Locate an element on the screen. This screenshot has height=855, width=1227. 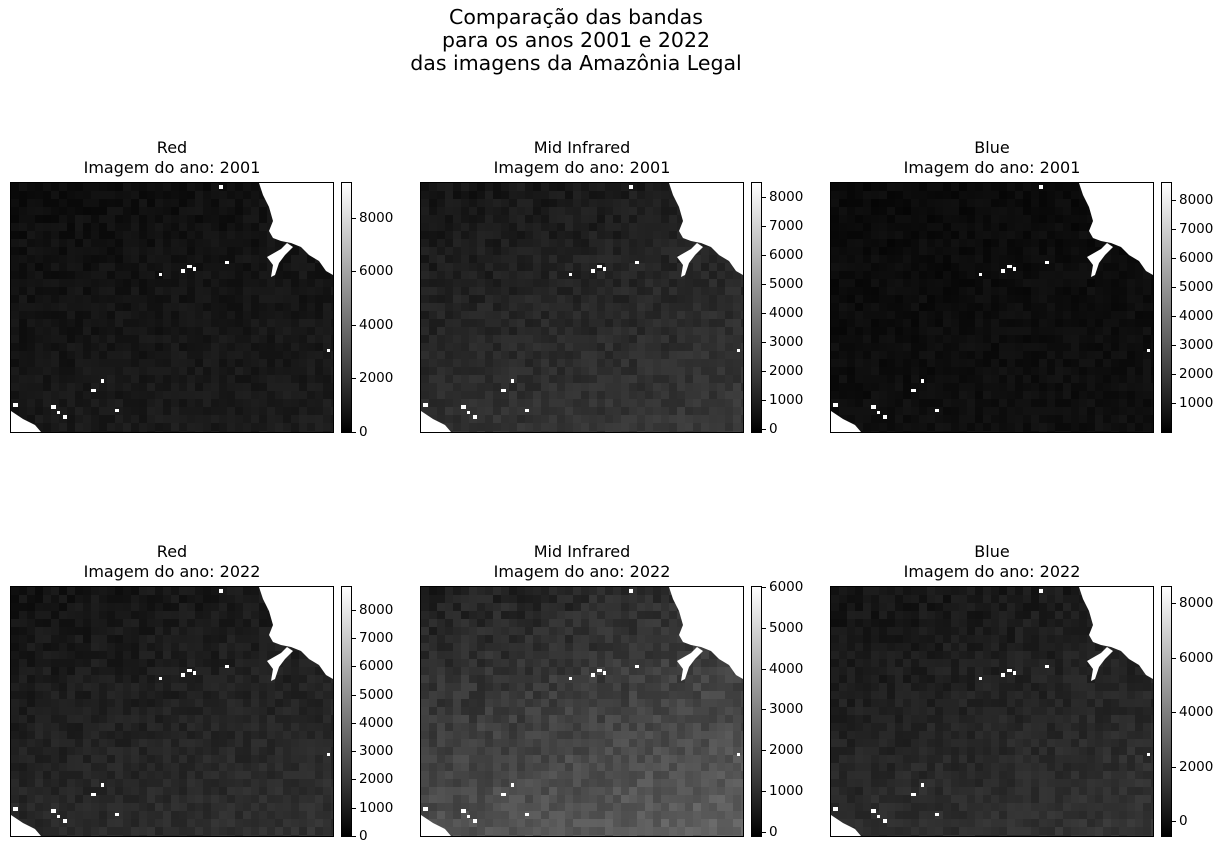
saturated-pixel is located at coordinates (599, 266).